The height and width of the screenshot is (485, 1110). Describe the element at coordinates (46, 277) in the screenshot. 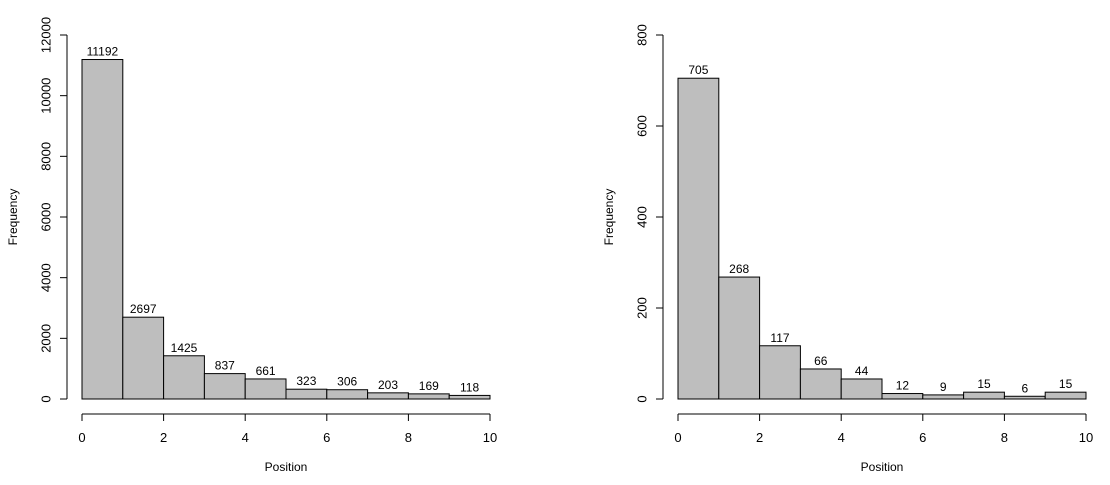

I see `y-tick-label: 4000` at that location.